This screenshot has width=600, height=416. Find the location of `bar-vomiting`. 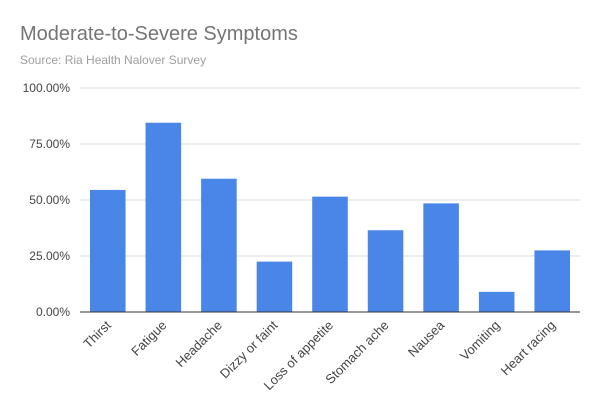

bar-vomiting is located at coordinates (496, 301).